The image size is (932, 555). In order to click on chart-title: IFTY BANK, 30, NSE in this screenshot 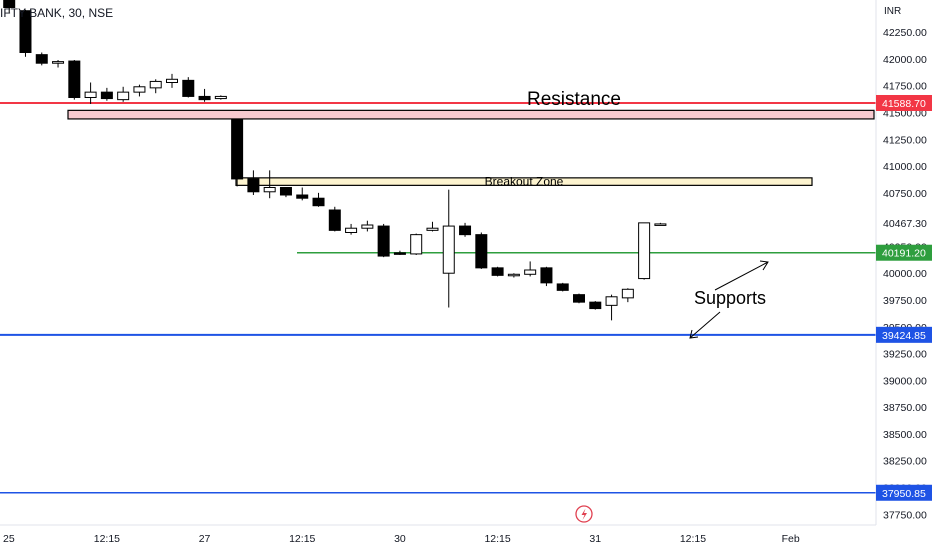, I will do `click(56, 13)`.